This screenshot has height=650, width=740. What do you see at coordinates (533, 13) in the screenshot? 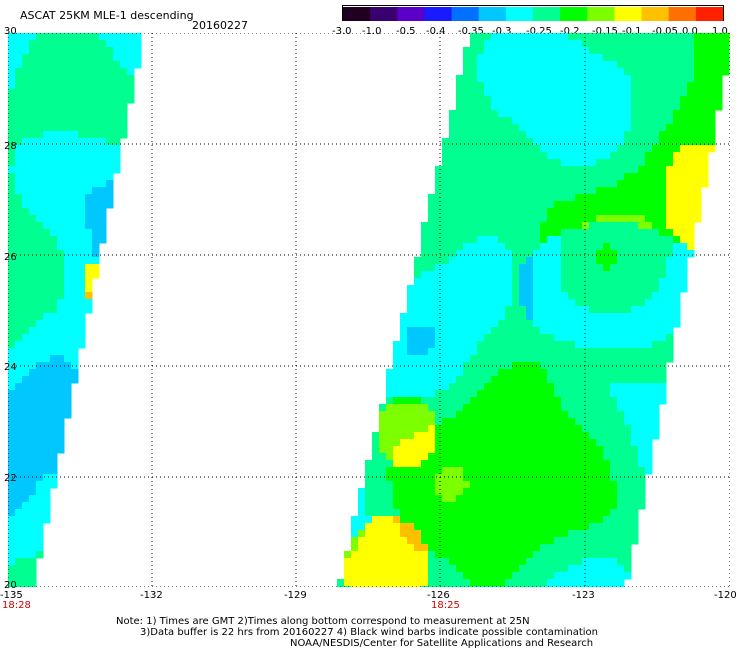
I see `colorbar` at bounding box center [533, 13].